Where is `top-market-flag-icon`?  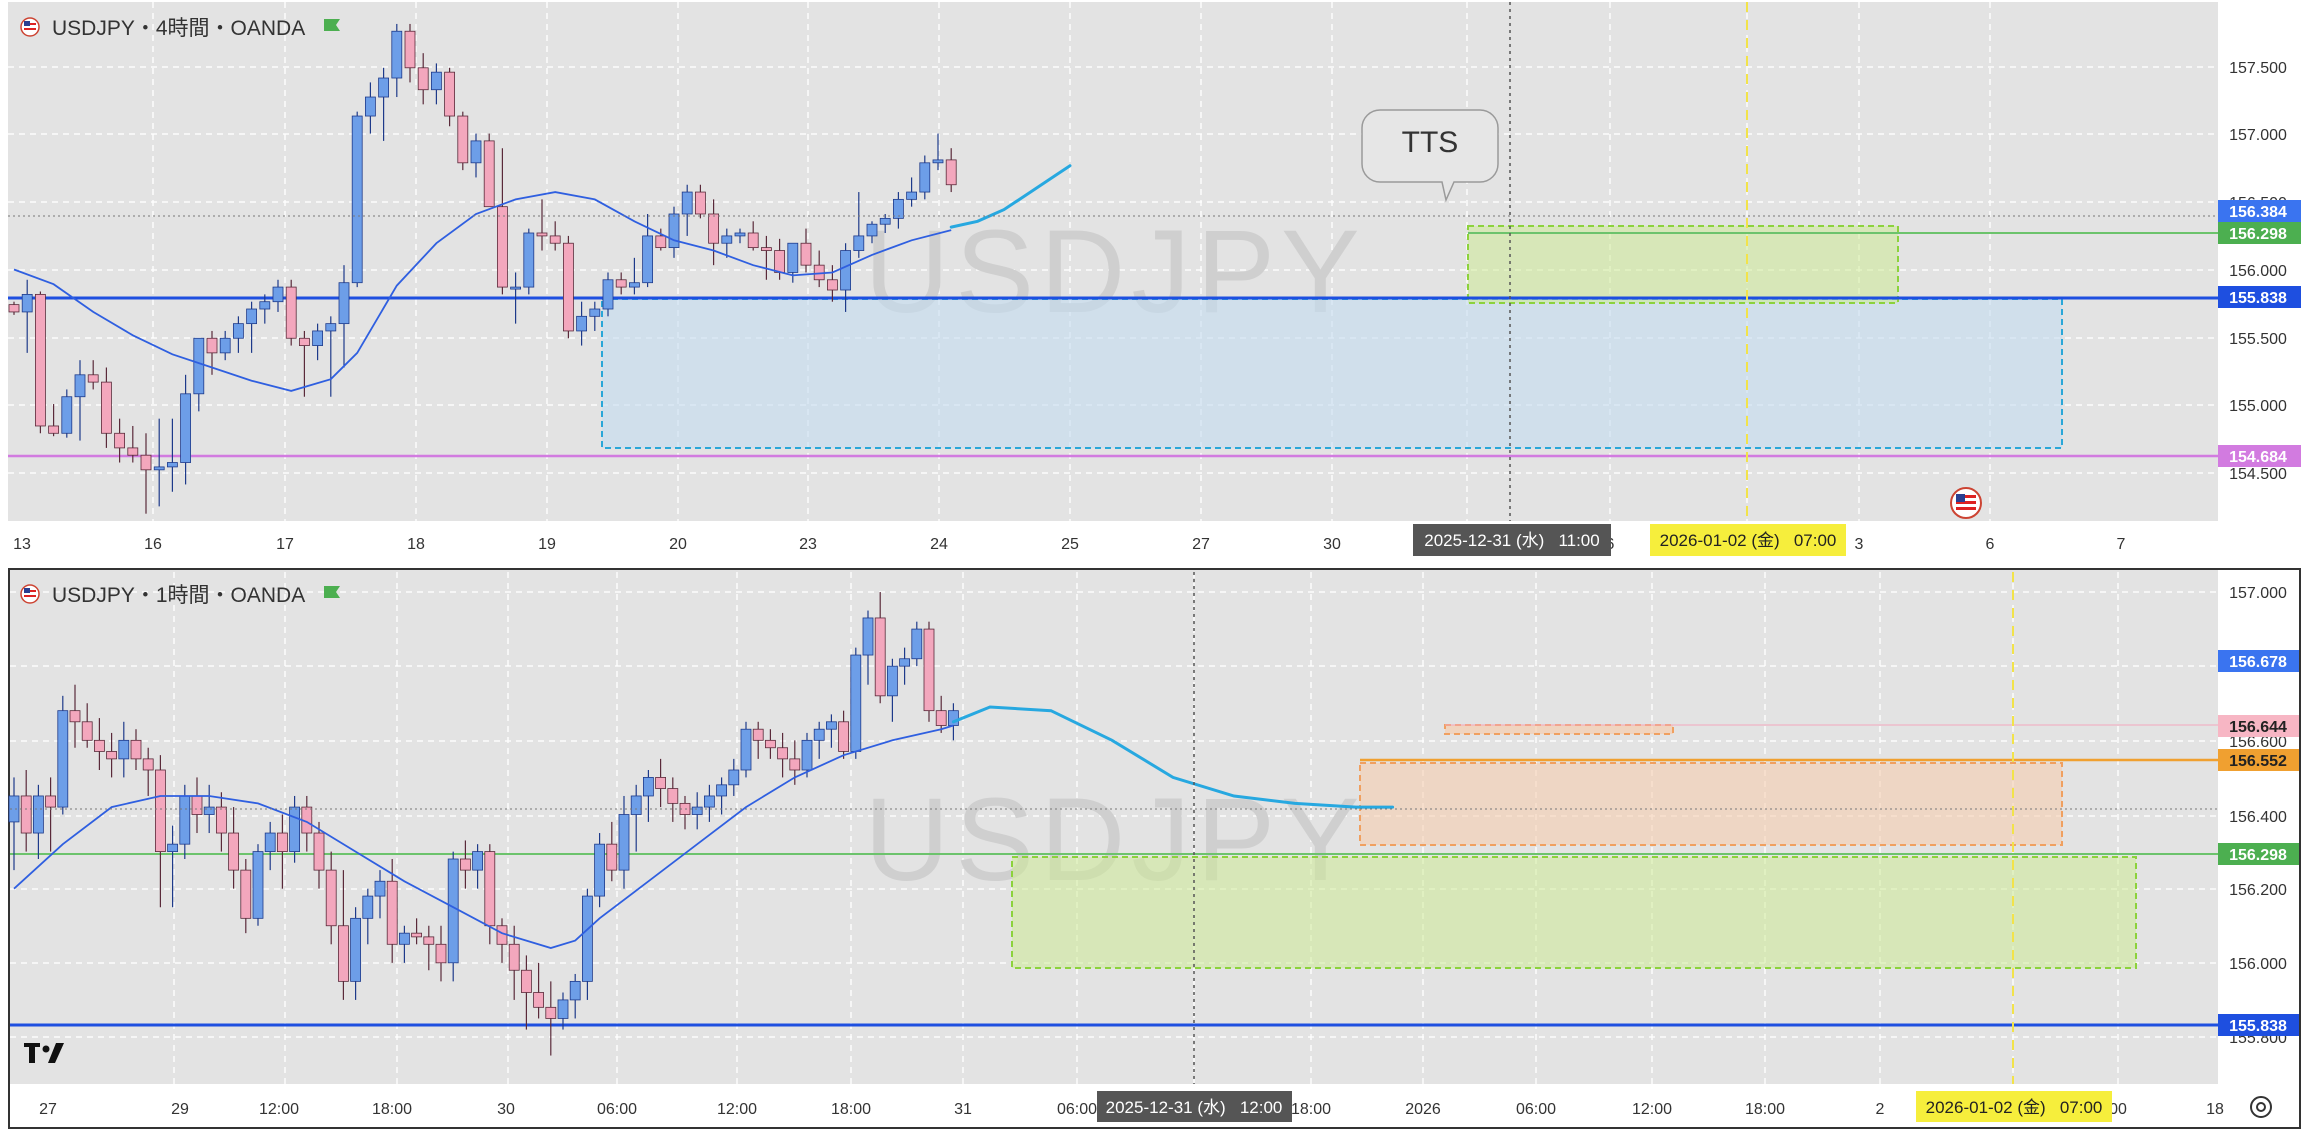
top-market-flag-icon is located at coordinates (332, 25).